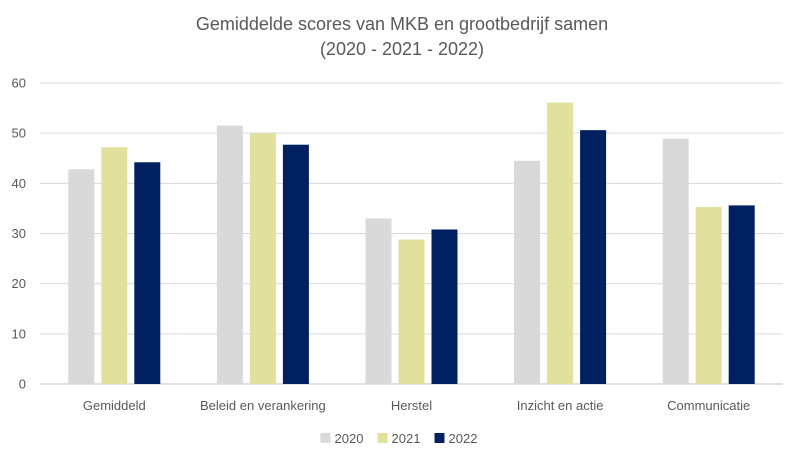 The height and width of the screenshot is (464, 800). Describe the element at coordinates (19, 283) in the screenshot. I see `y-tick-label: 20` at that location.